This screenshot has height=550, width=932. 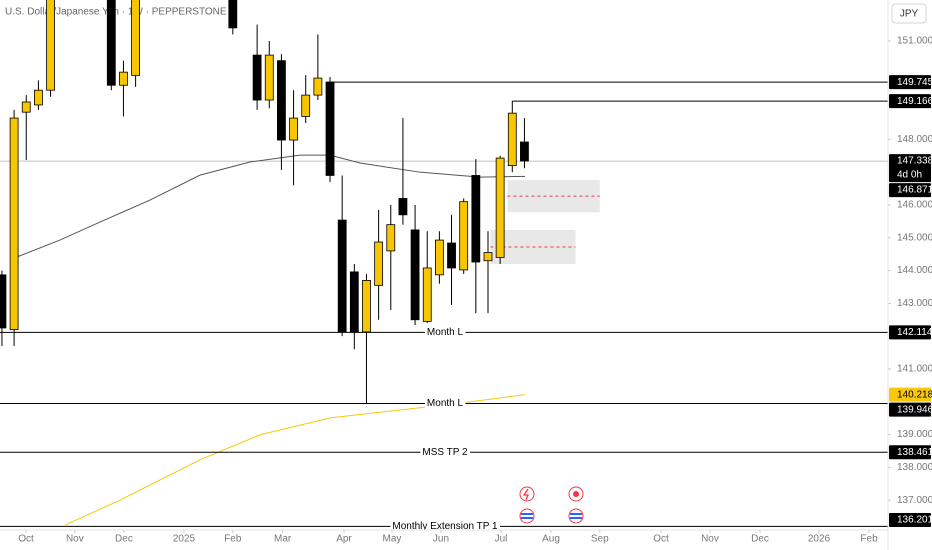 What do you see at coordinates (914, 467) in the screenshot?
I see `y-tick-label: 138.000` at bounding box center [914, 467].